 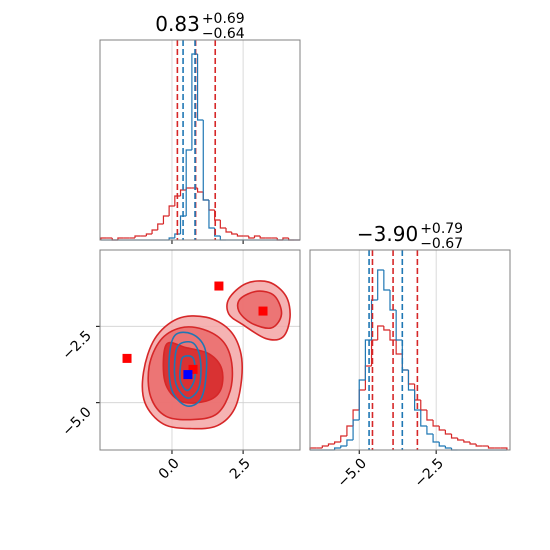 I want to click on x-tick-label: −5.0, so click(x=352, y=473).